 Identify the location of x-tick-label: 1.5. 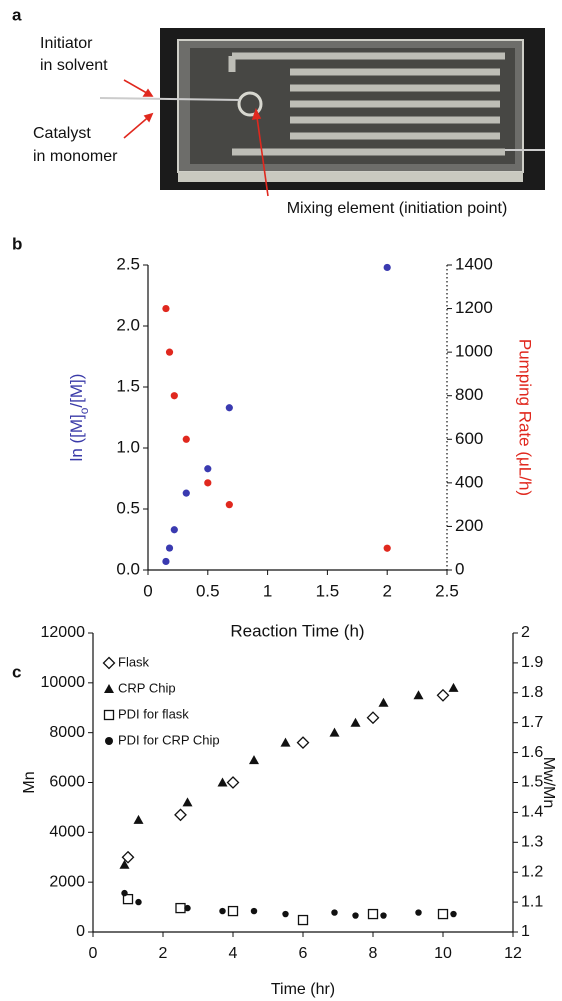
(328, 590).